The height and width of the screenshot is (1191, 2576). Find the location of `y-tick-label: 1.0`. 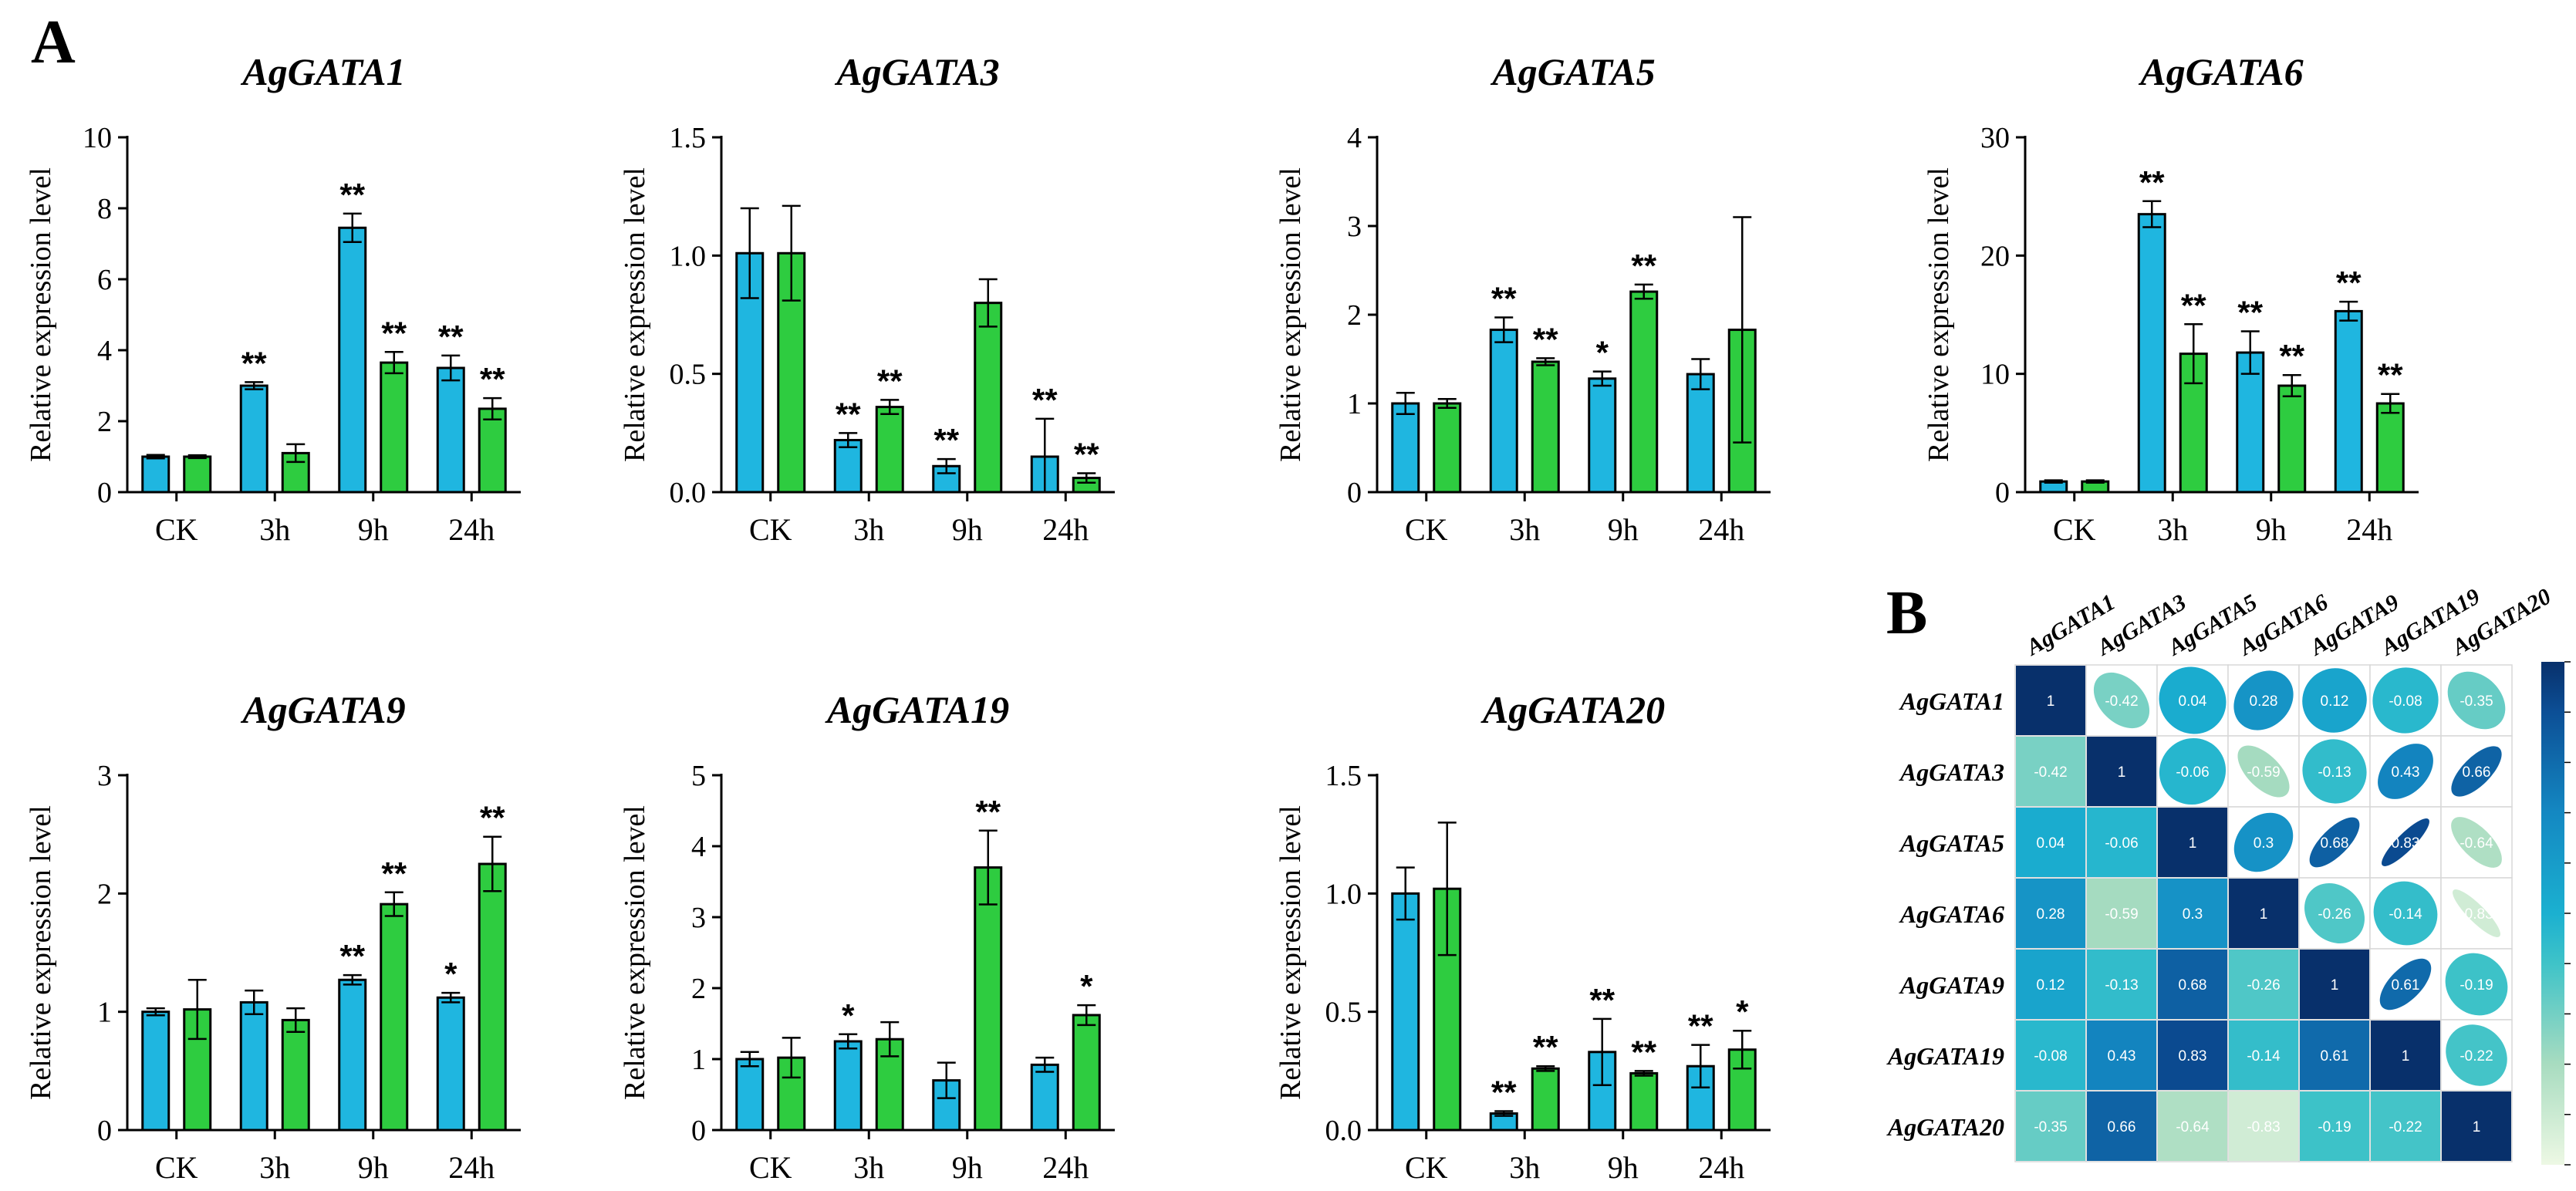

y-tick-label: 1.0 is located at coordinates (1343, 894).